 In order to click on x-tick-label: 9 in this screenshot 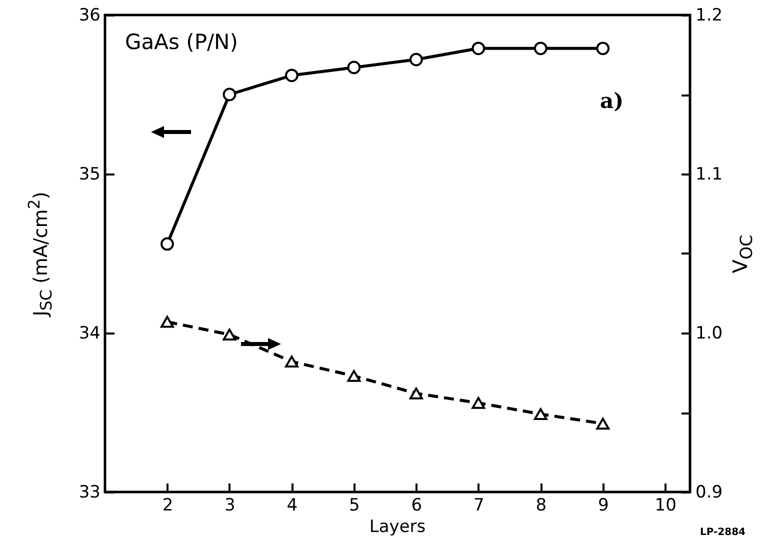, I will do `click(603, 506)`.